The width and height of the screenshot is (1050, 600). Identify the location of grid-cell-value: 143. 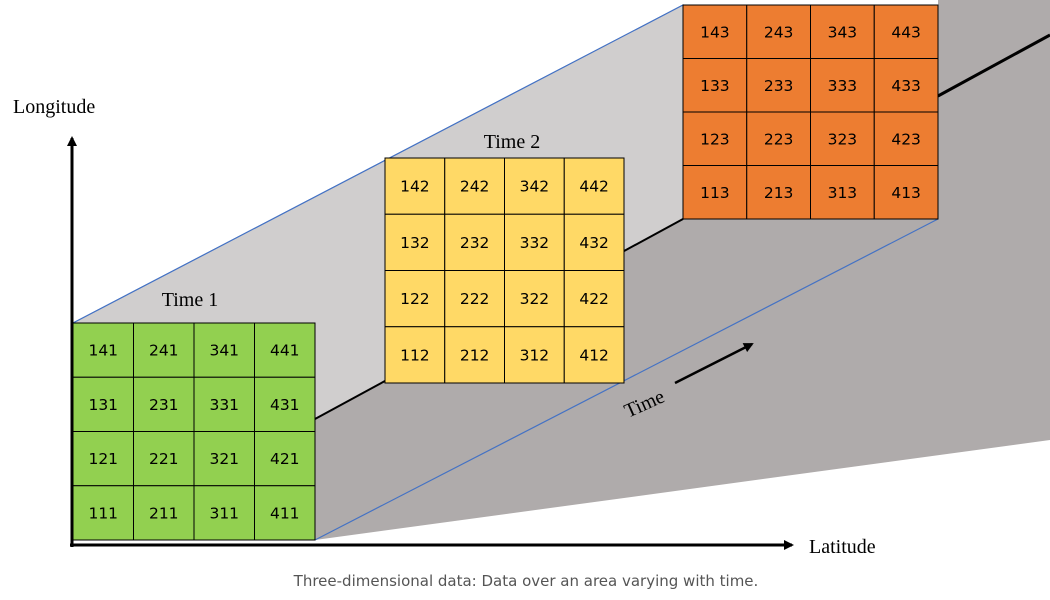
(715, 32).